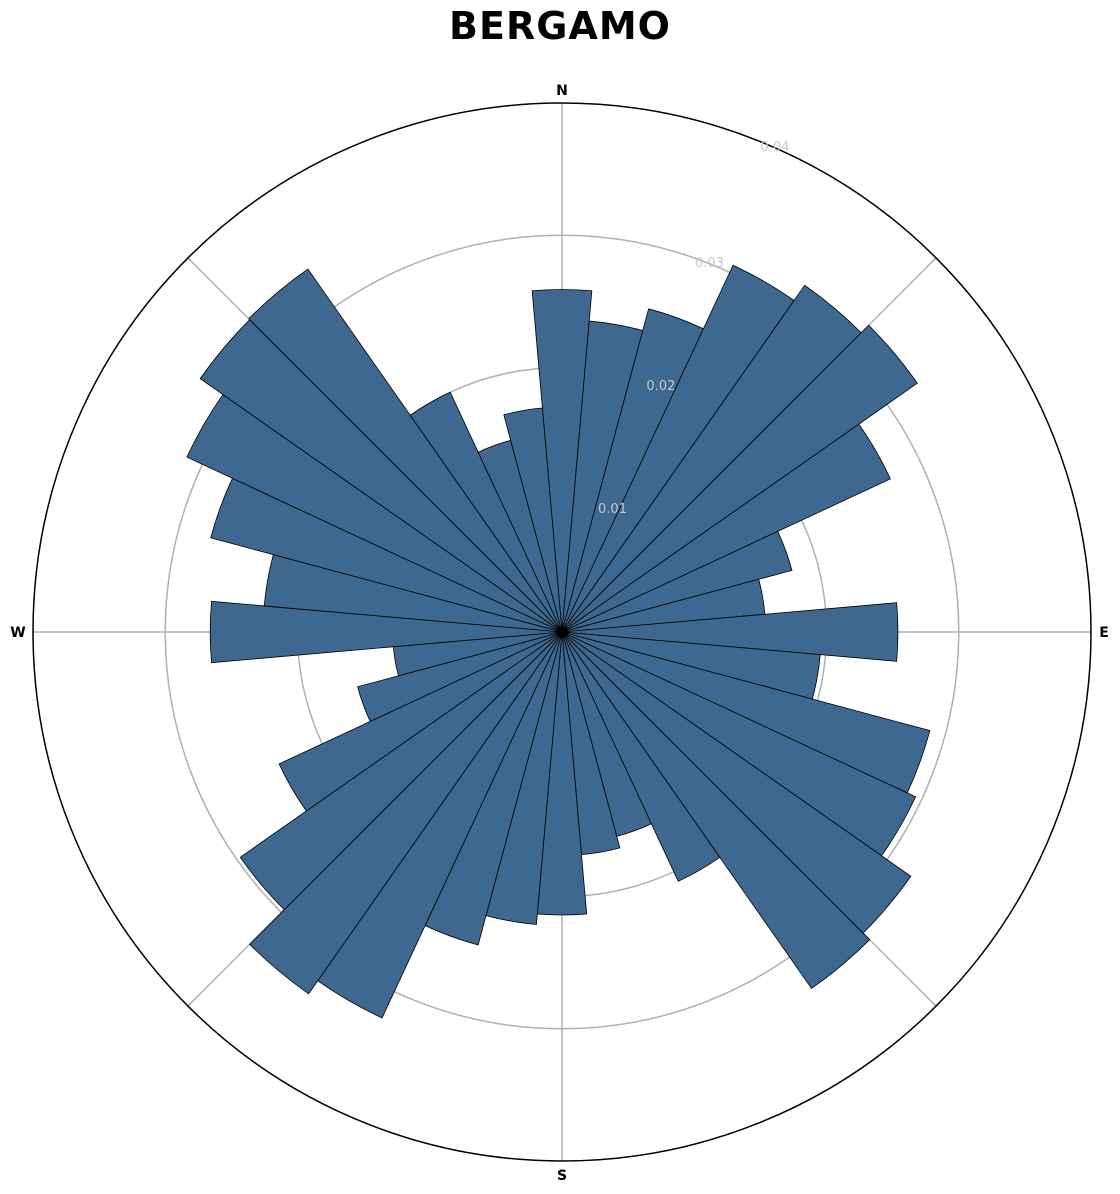  I want to click on radial-tick-label: 0.03, so click(709, 263).